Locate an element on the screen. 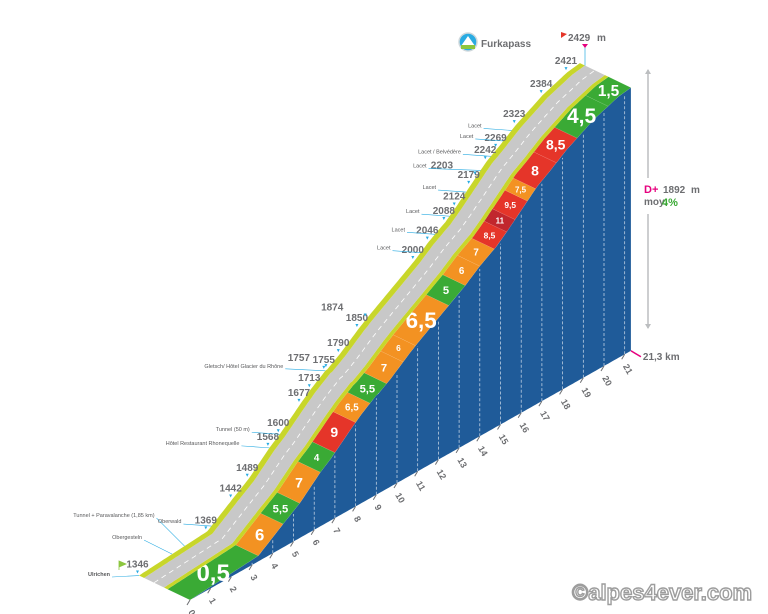  km-tick-label: 0 is located at coordinates (191, 611).